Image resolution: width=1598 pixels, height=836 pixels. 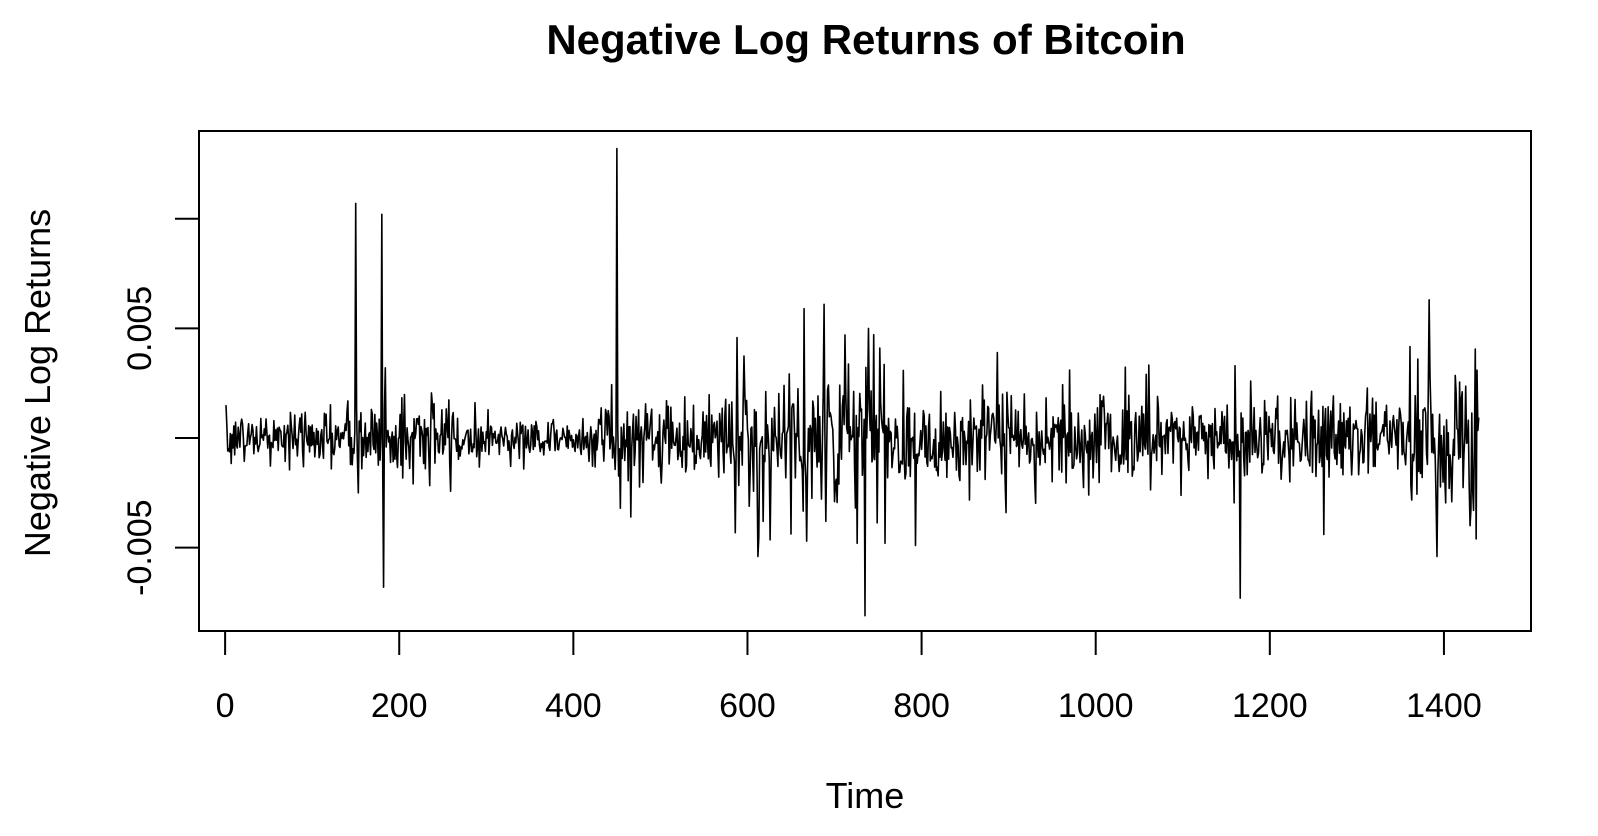 What do you see at coordinates (160, 406) in the screenshot?
I see `y-axis: -0.005 0.005` at bounding box center [160, 406].